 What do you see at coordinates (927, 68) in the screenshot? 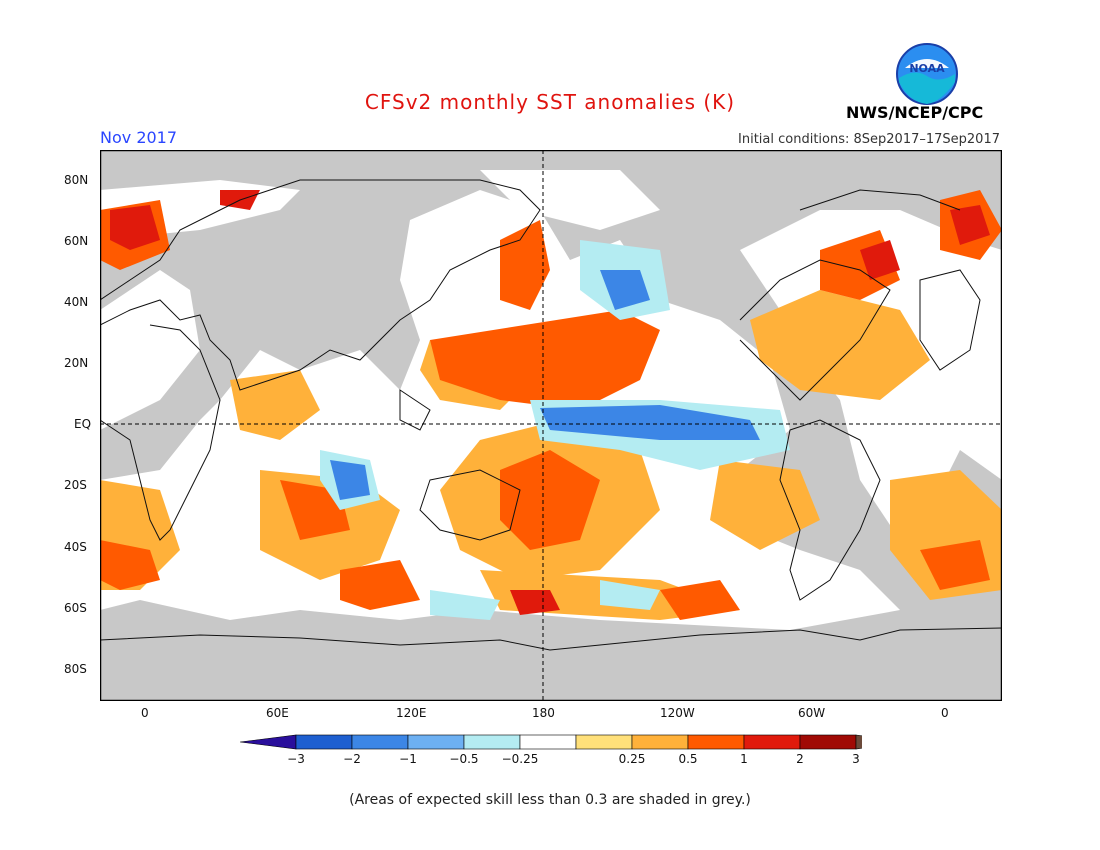
I see `logo-text: NOAA` at bounding box center [927, 68].